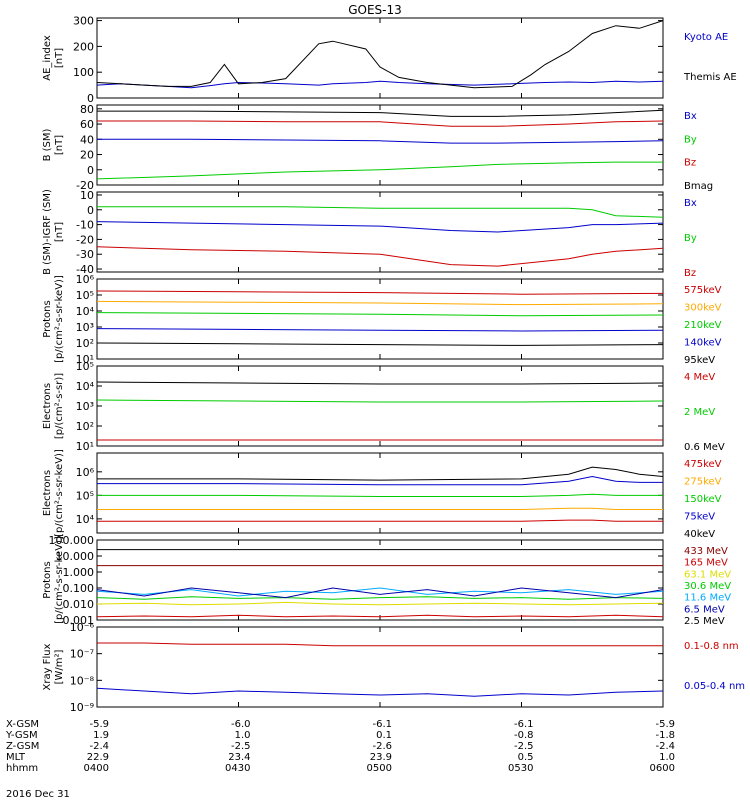  What do you see at coordinates (706, 563) in the screenshot?
I see `legend-entry: 165 MeV` at bounding box center [706, 563].